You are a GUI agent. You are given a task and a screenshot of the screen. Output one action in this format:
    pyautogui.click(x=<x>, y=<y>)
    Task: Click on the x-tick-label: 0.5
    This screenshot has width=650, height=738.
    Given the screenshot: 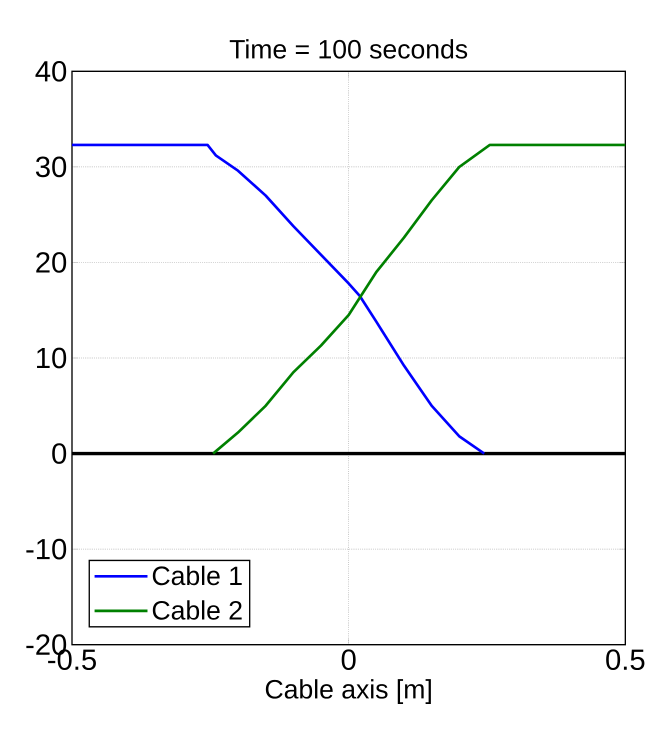 What is the action you would take?
    pyautogui.click(x=625, y=659)
    